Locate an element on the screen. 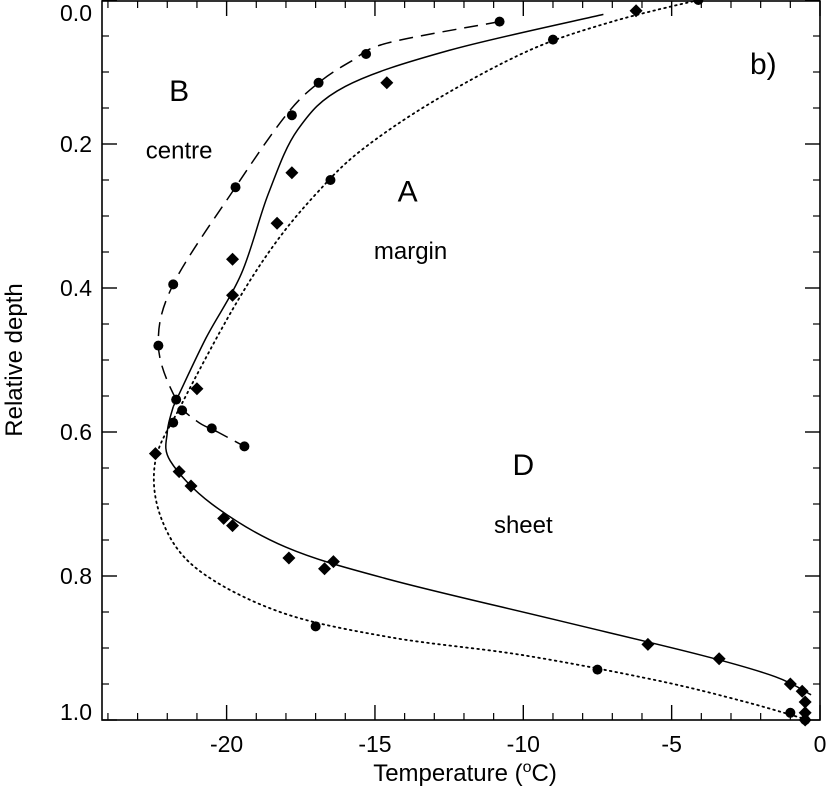 The height and width of the screenshot is (794, 830). annotation-A: A is located at coordinates (408, 192).